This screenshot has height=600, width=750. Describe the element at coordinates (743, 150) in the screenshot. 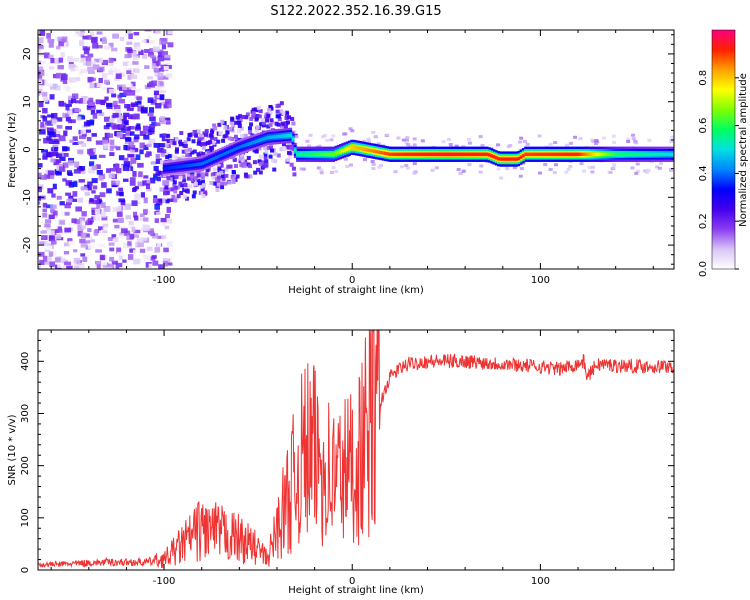

I see `colorbar-label: Normalized spectral amplitude` at that location.